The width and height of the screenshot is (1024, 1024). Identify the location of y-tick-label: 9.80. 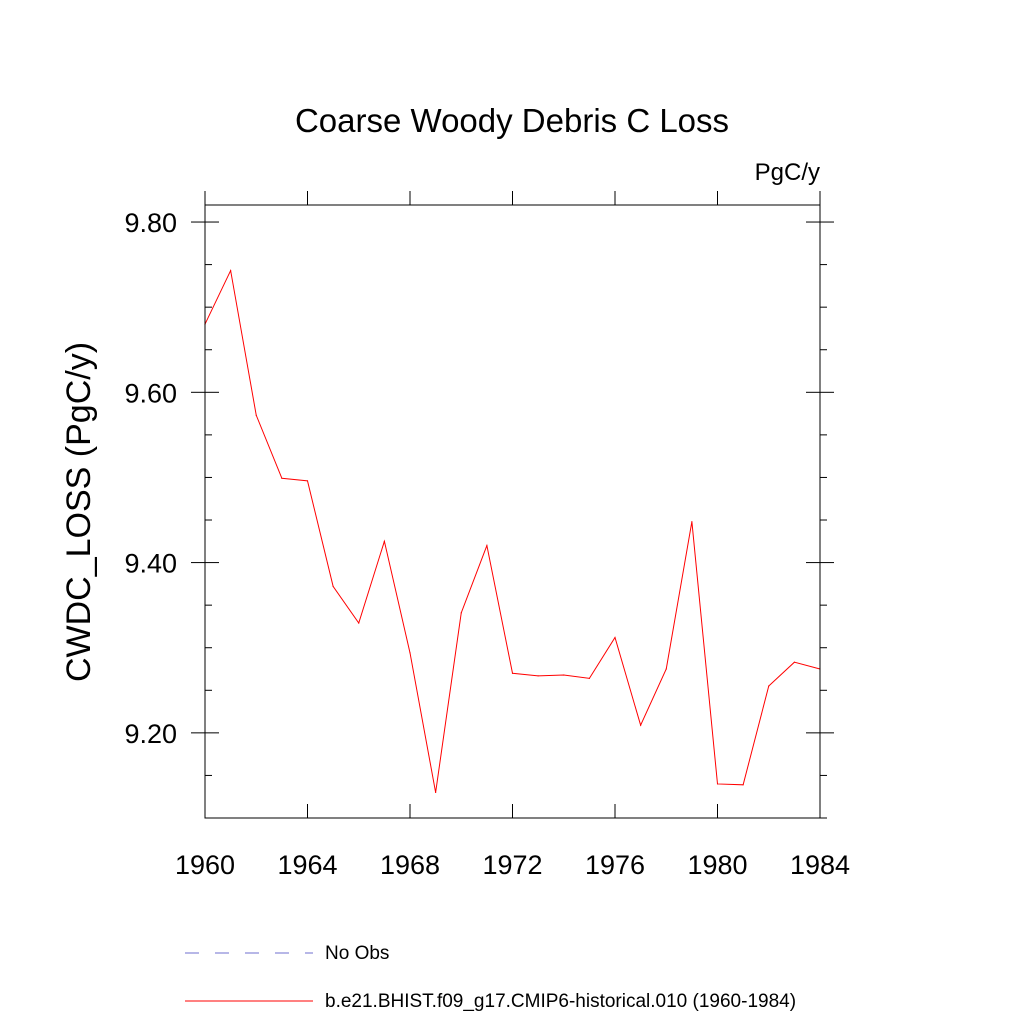
(150, 223).